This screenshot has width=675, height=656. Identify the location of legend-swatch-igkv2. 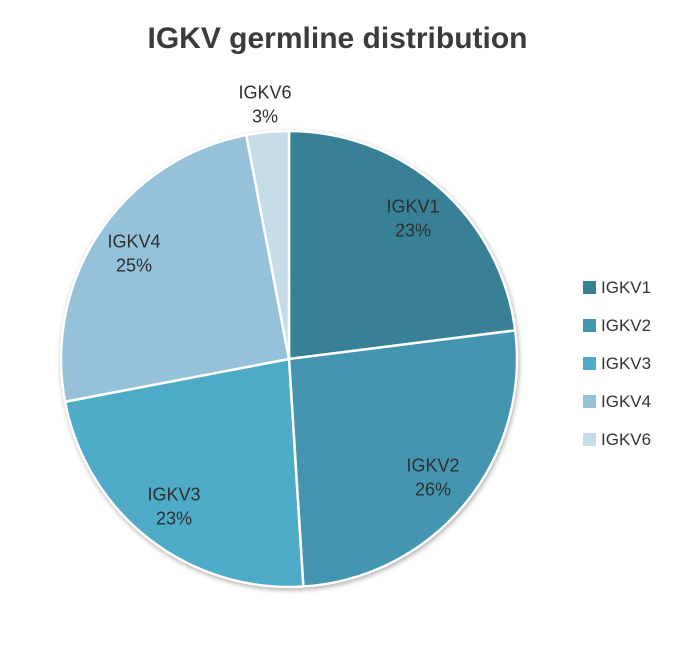
(589, 325).